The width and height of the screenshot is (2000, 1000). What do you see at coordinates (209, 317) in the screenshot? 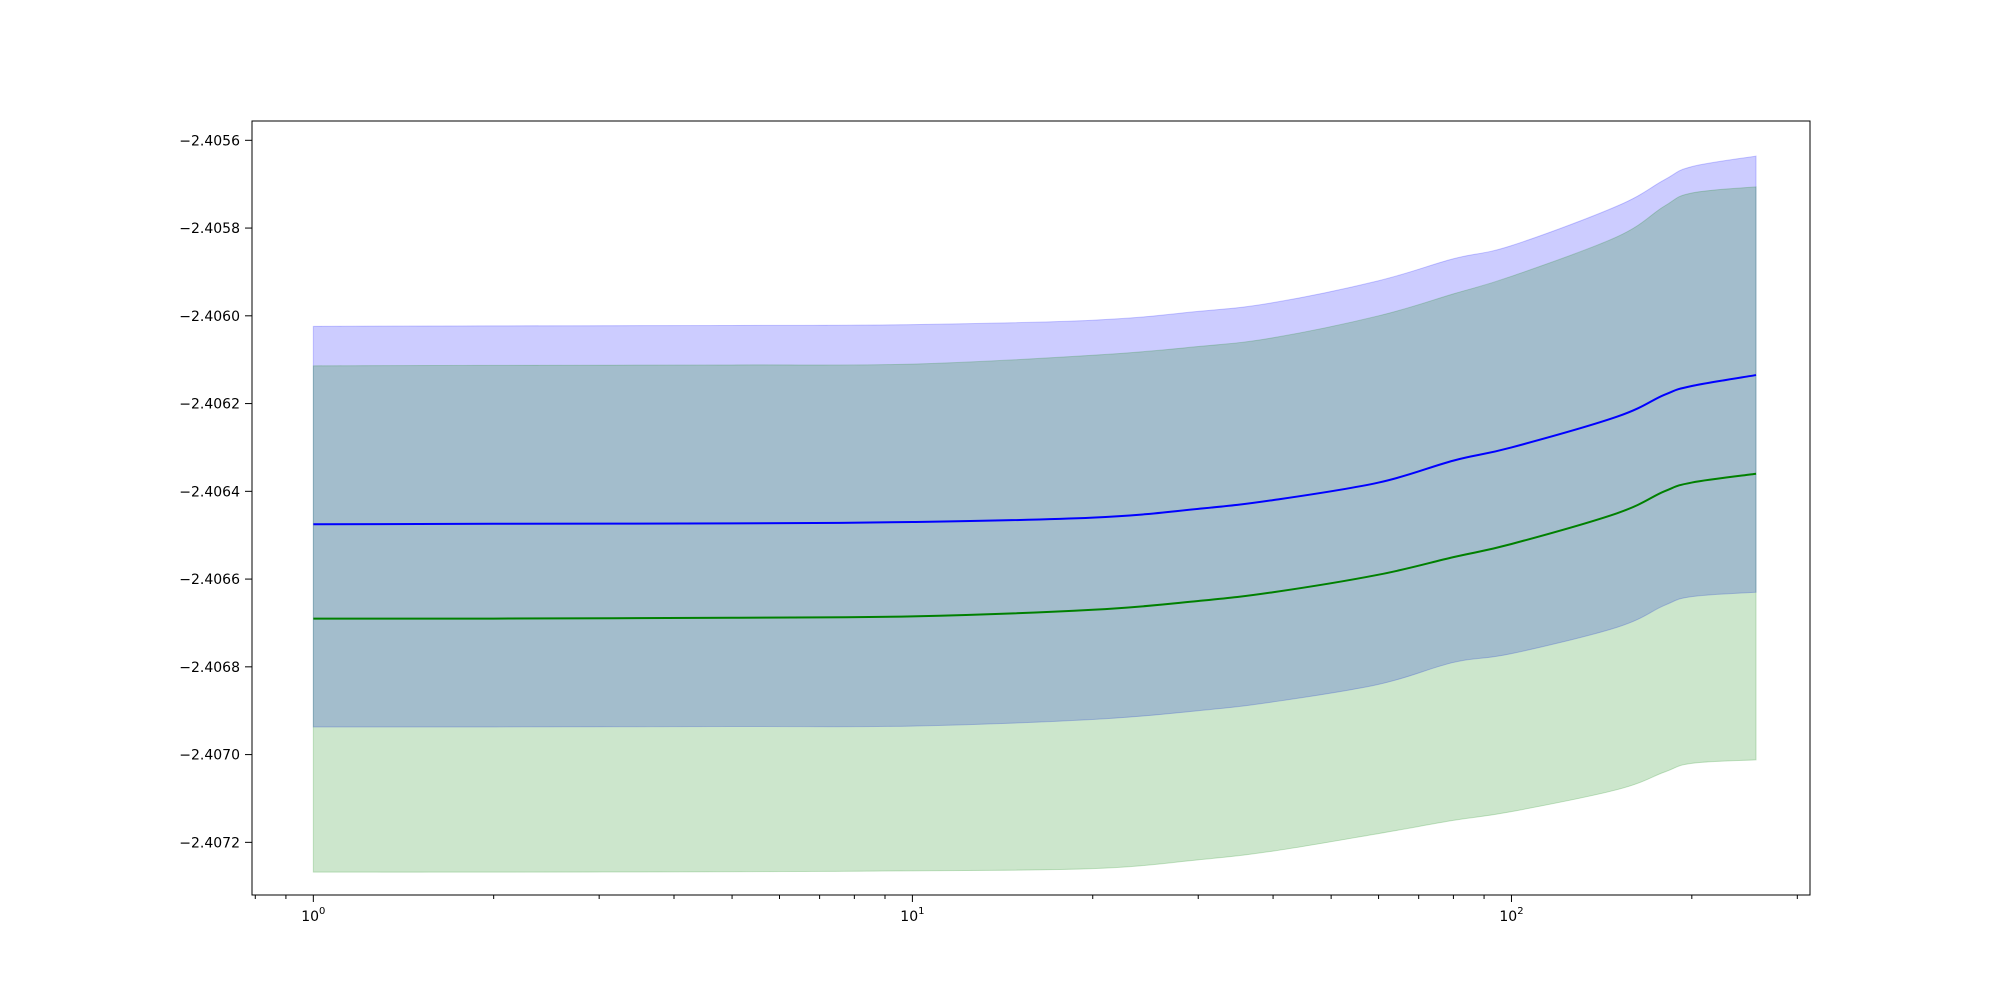
I see `y-tick-label: −2.4060` at bounding box center [209, 317].